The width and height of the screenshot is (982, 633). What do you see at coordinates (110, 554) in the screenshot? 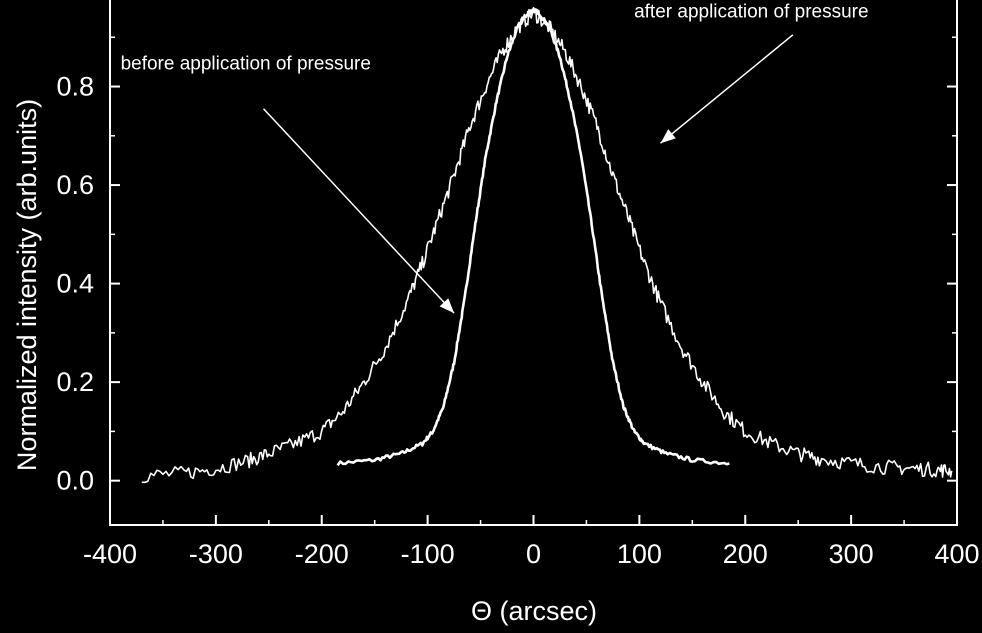
I see `x-tick-label: -400` at bounding box center [110, 554].